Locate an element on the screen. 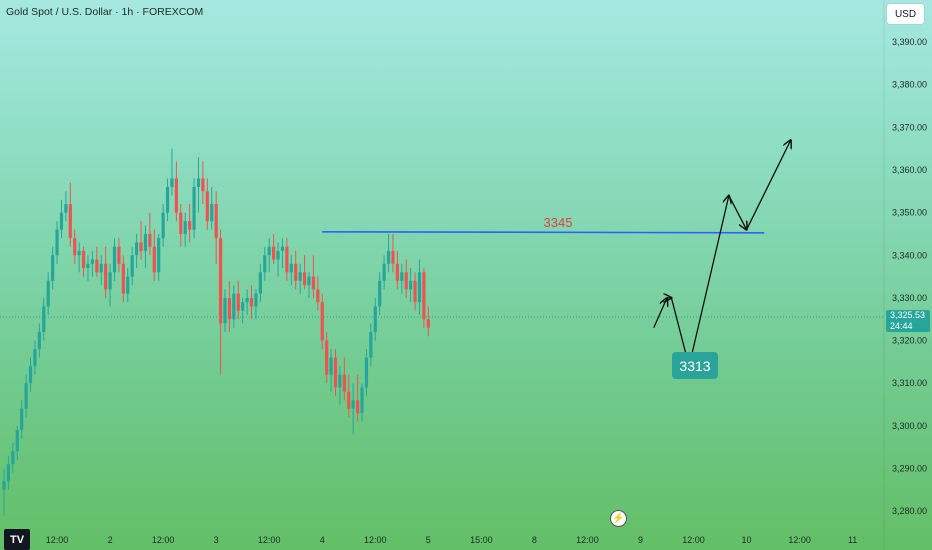 The height and width of the screenshot is (550, 932). x-tick-label: 3 is located at coordinates (216, 540).